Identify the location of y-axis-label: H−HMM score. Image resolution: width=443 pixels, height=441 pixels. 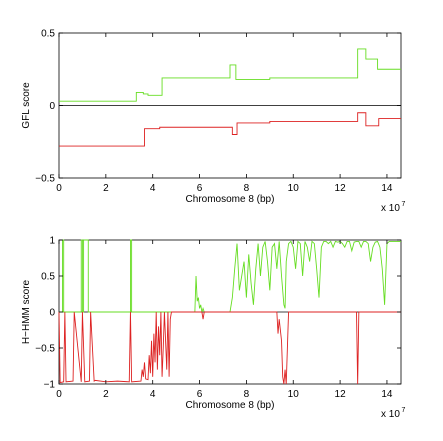
(26, 311).